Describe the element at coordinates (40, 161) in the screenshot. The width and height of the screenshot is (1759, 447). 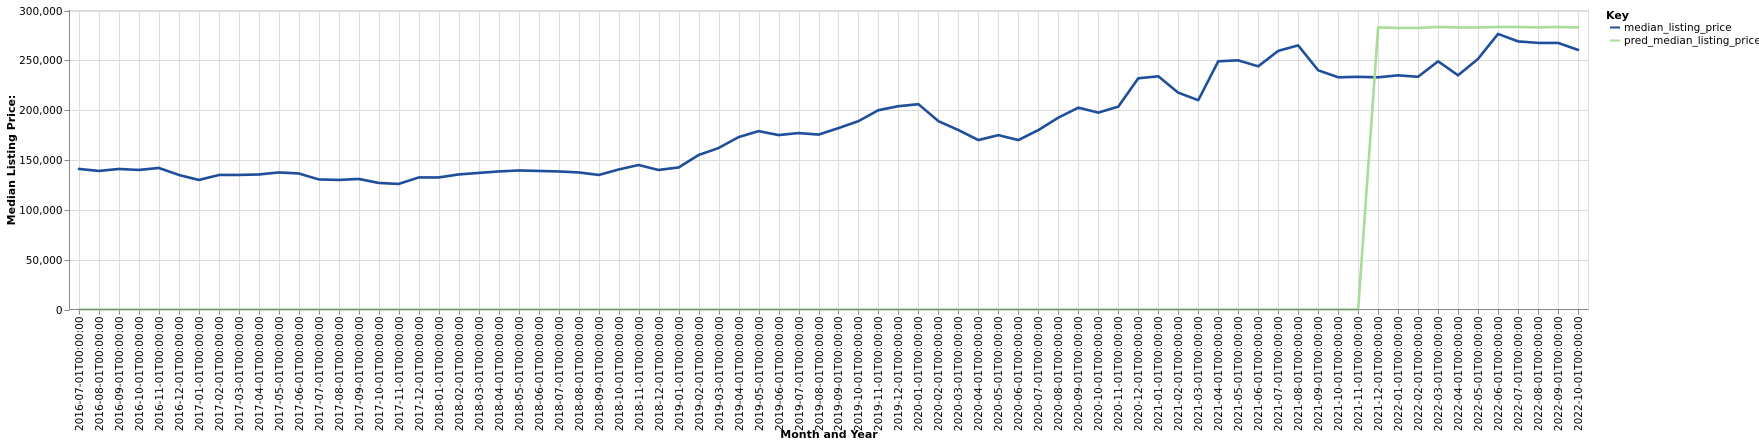
I see `y-tick-label: 150,000` at that location.